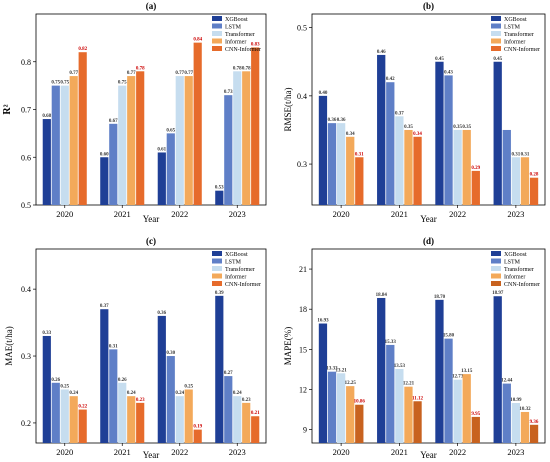 The width and height of the screenshot is (550, 462). I want to click on y-tick-label: 0.5, so click(302, 28).